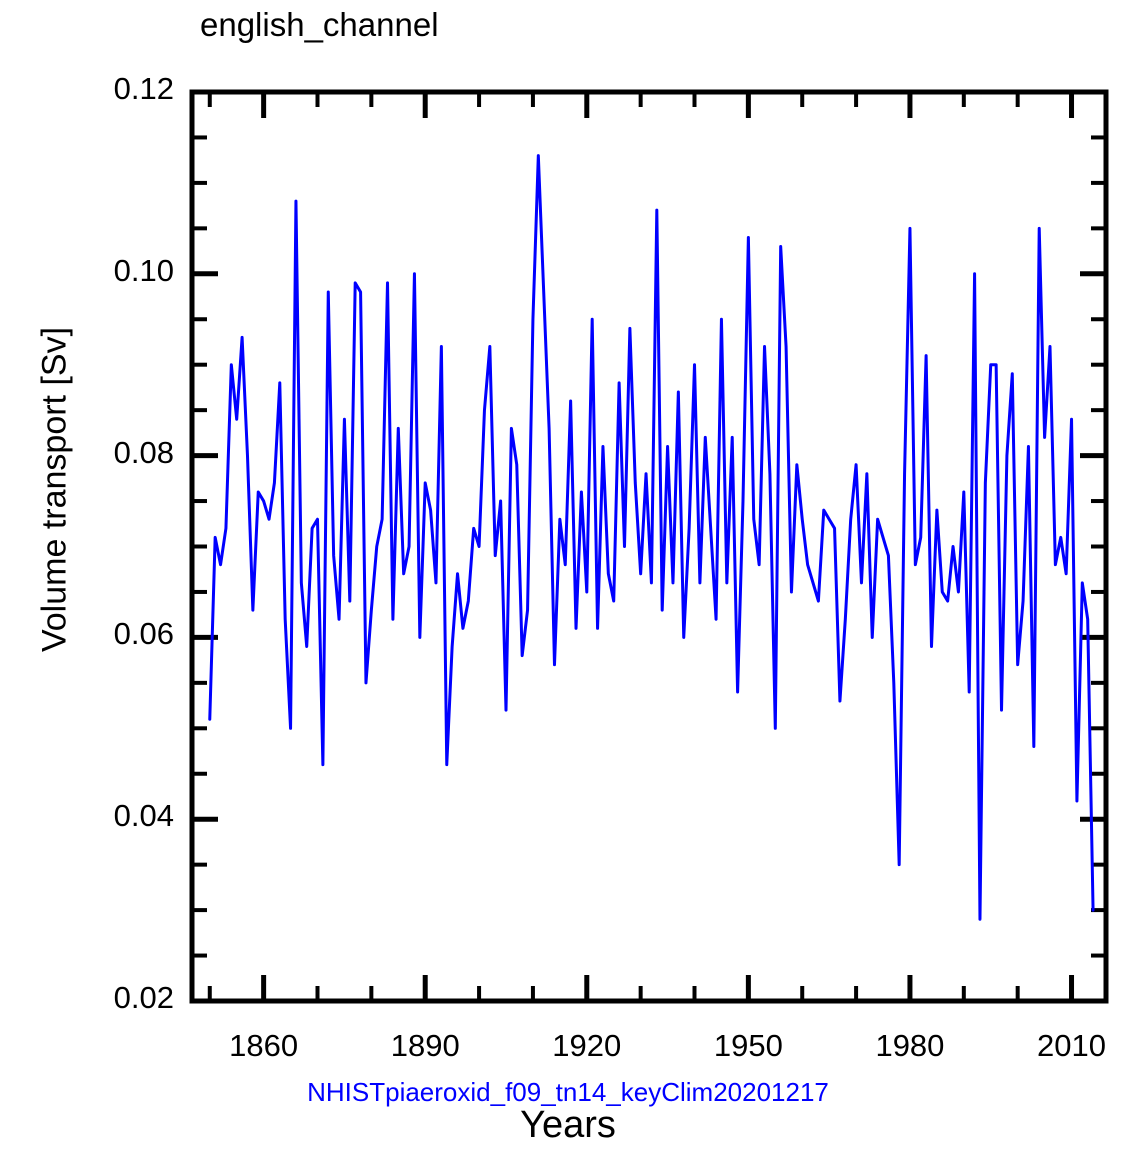  What do you see at coordinates (748, 1045) in the screenshot?
I see `x-tick-label: 1950` at bounding box center [748, 1045].